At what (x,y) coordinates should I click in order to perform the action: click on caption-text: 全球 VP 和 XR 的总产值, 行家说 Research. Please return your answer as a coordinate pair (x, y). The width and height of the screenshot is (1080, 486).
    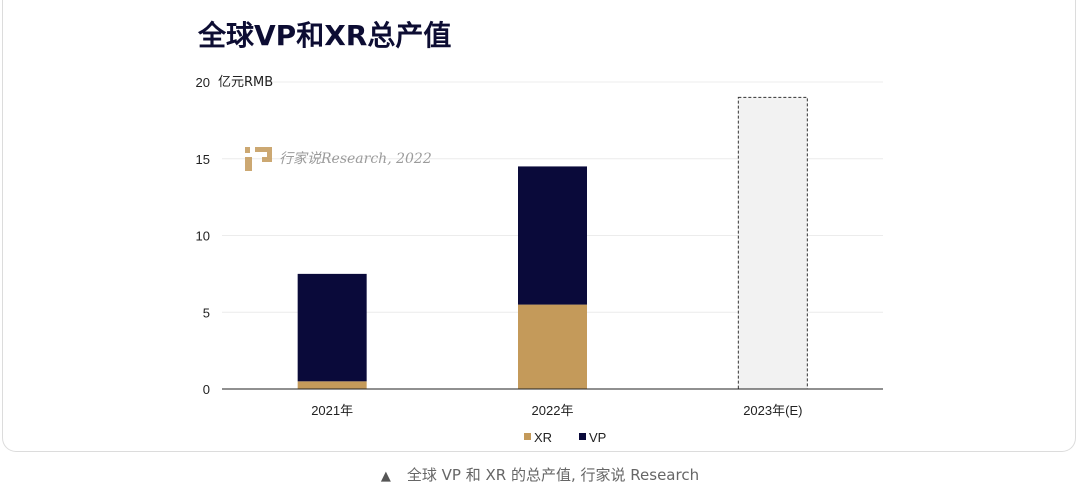
    Looking at the image, I should click on (553, 475).